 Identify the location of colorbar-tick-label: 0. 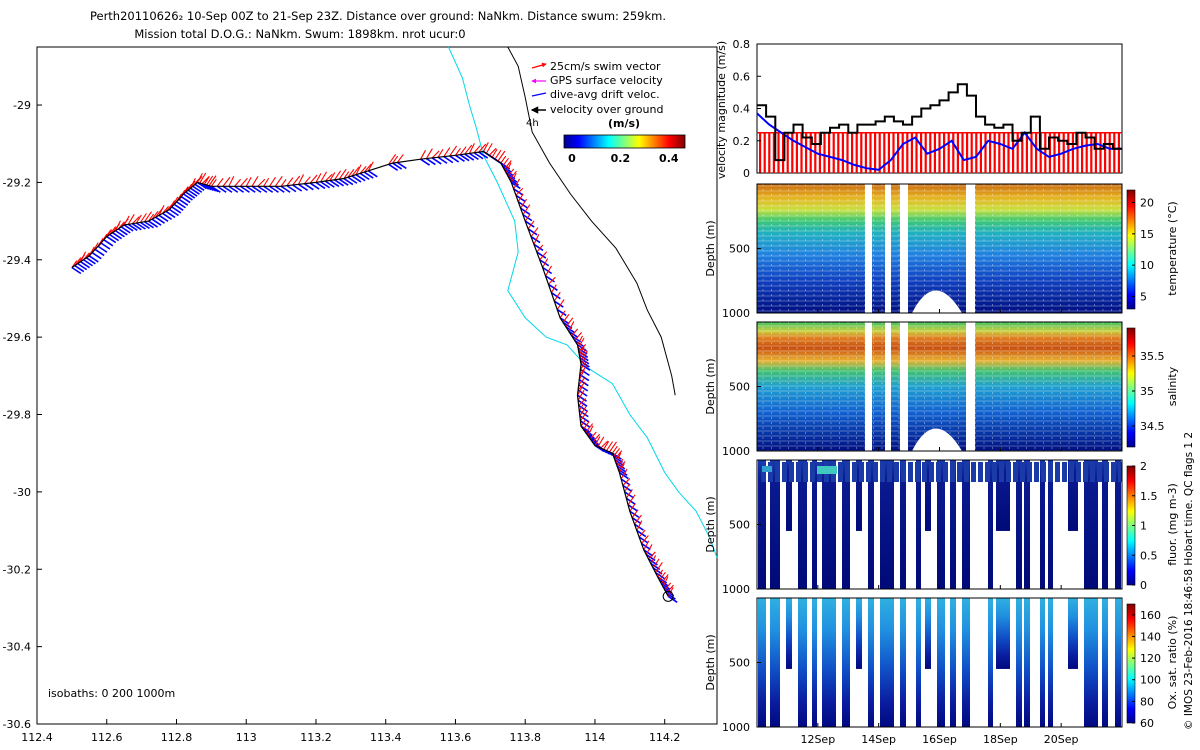
(1143, 585).